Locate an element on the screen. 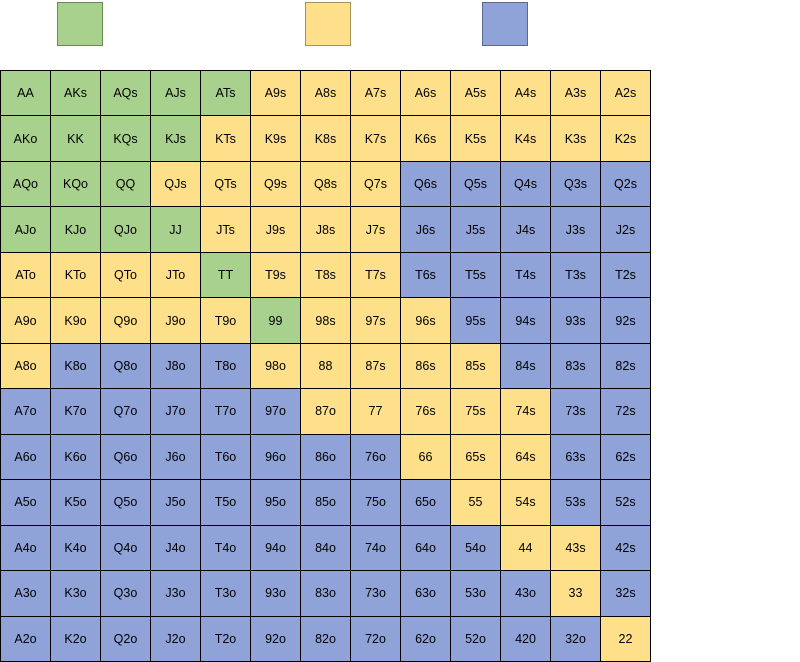  hand-cell: T3o is located at coordinates (226, 594).